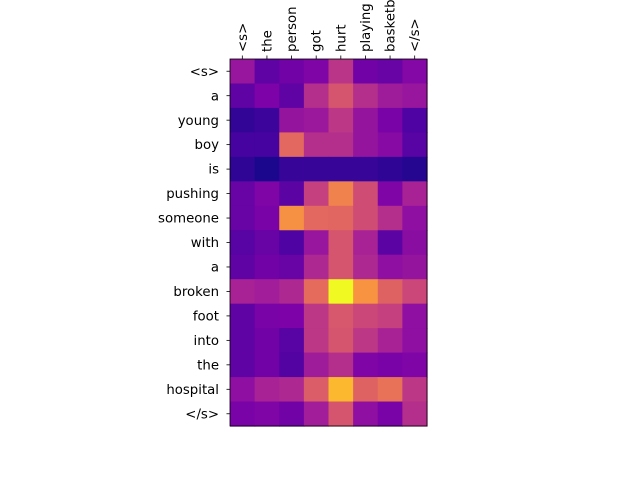 This screenshot has width=640, height=480. What do you see at coordinates (243, 37) in the screenshot?
I see `x-tick-label: <s>` at bounding box center [243, 37].